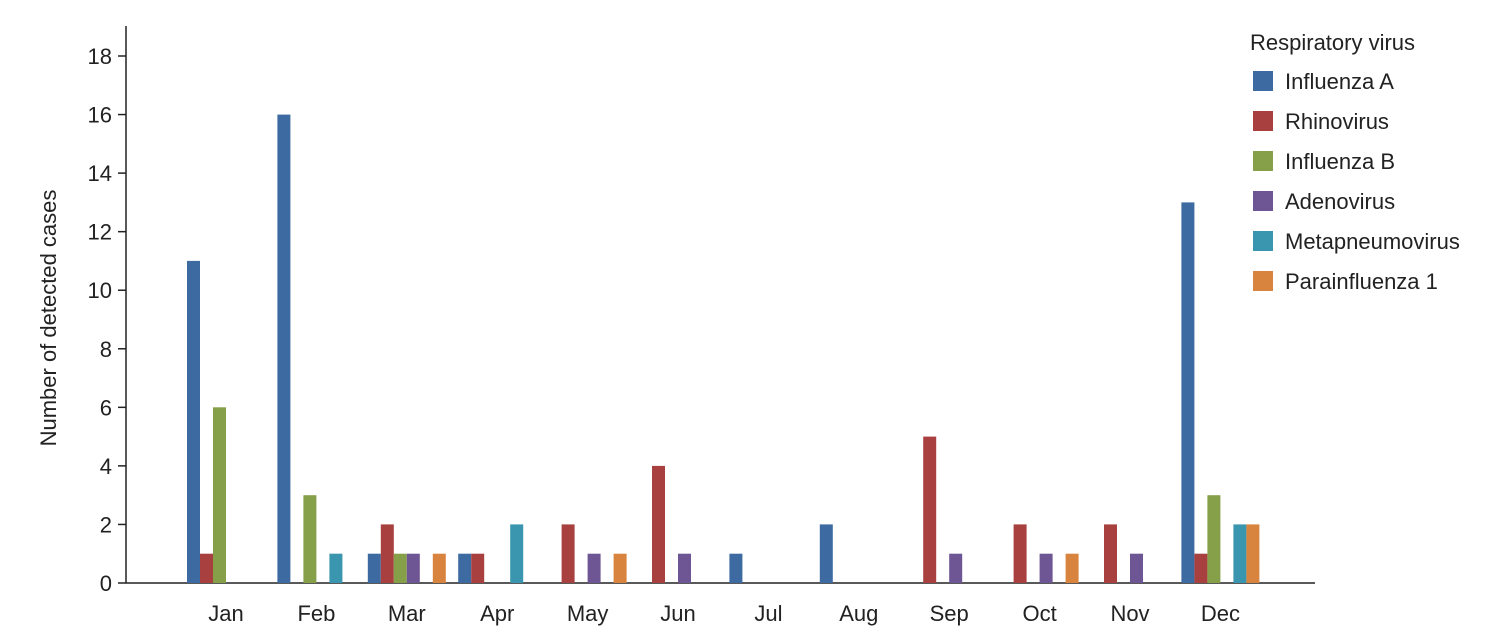 This screenshot has width=1497, height=644. What do you see at coordinates (720, 604) in the screenshot?
I see `x-axis: Jan Feb Mar Apr May Jun Jul Aug Sep Oct Nov Dec` at bounding box center [720, 604].